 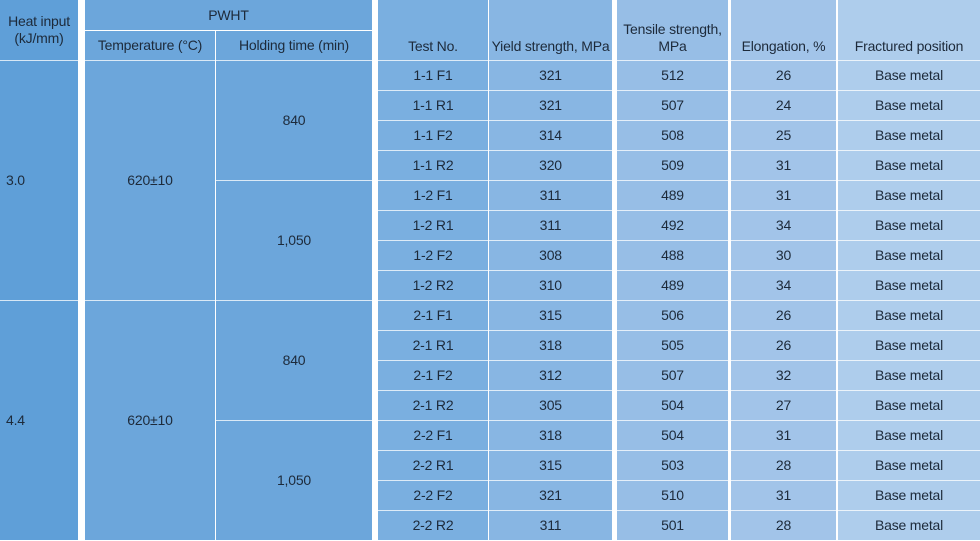 What do you see at coordinates (294, 45) in the screenshot?
I see `header-holding-time: Holding time (min)` at bounding box center [294, 45].